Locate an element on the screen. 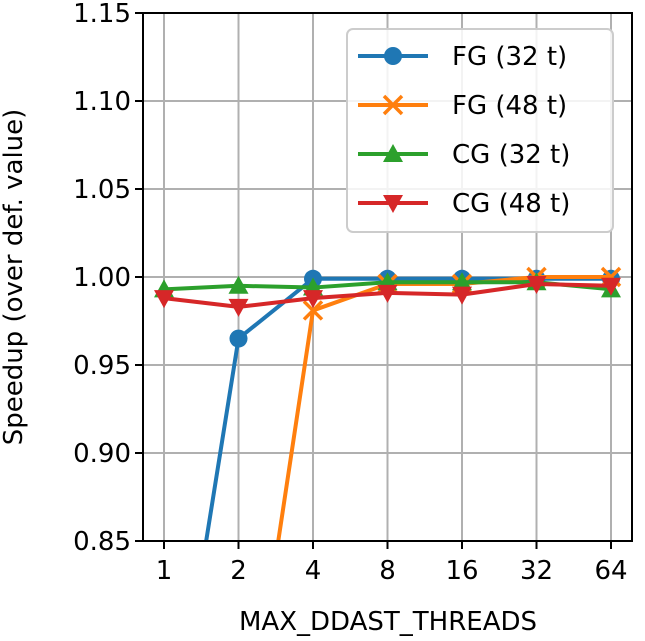 The image size is (645, 641). y-axis-label: Speedup (over def. value) is located at coordinates (14, 277).